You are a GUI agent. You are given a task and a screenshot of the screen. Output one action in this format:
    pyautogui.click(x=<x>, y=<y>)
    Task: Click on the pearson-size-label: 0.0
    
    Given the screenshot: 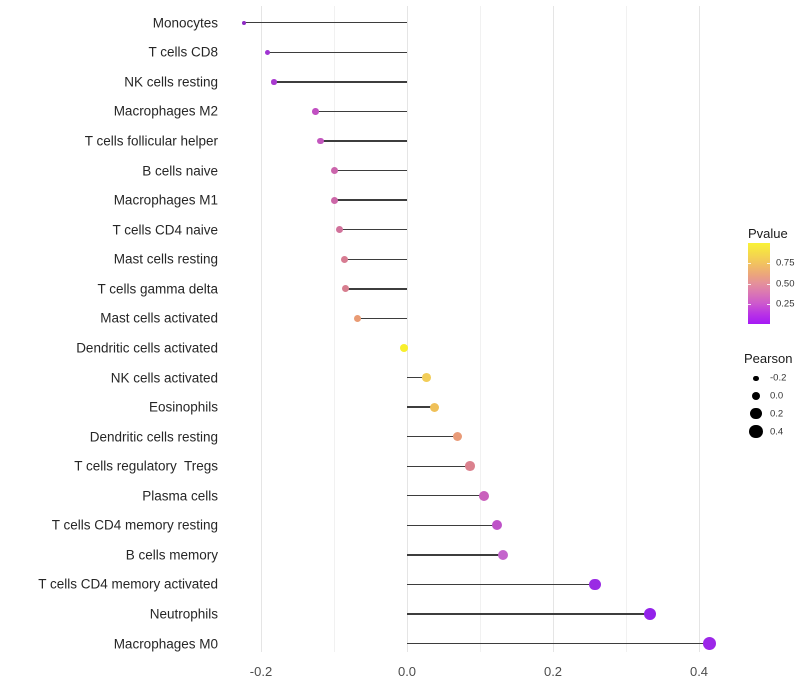 What is the action you would take?
    pyautogui.click(x=777, y=396)
    